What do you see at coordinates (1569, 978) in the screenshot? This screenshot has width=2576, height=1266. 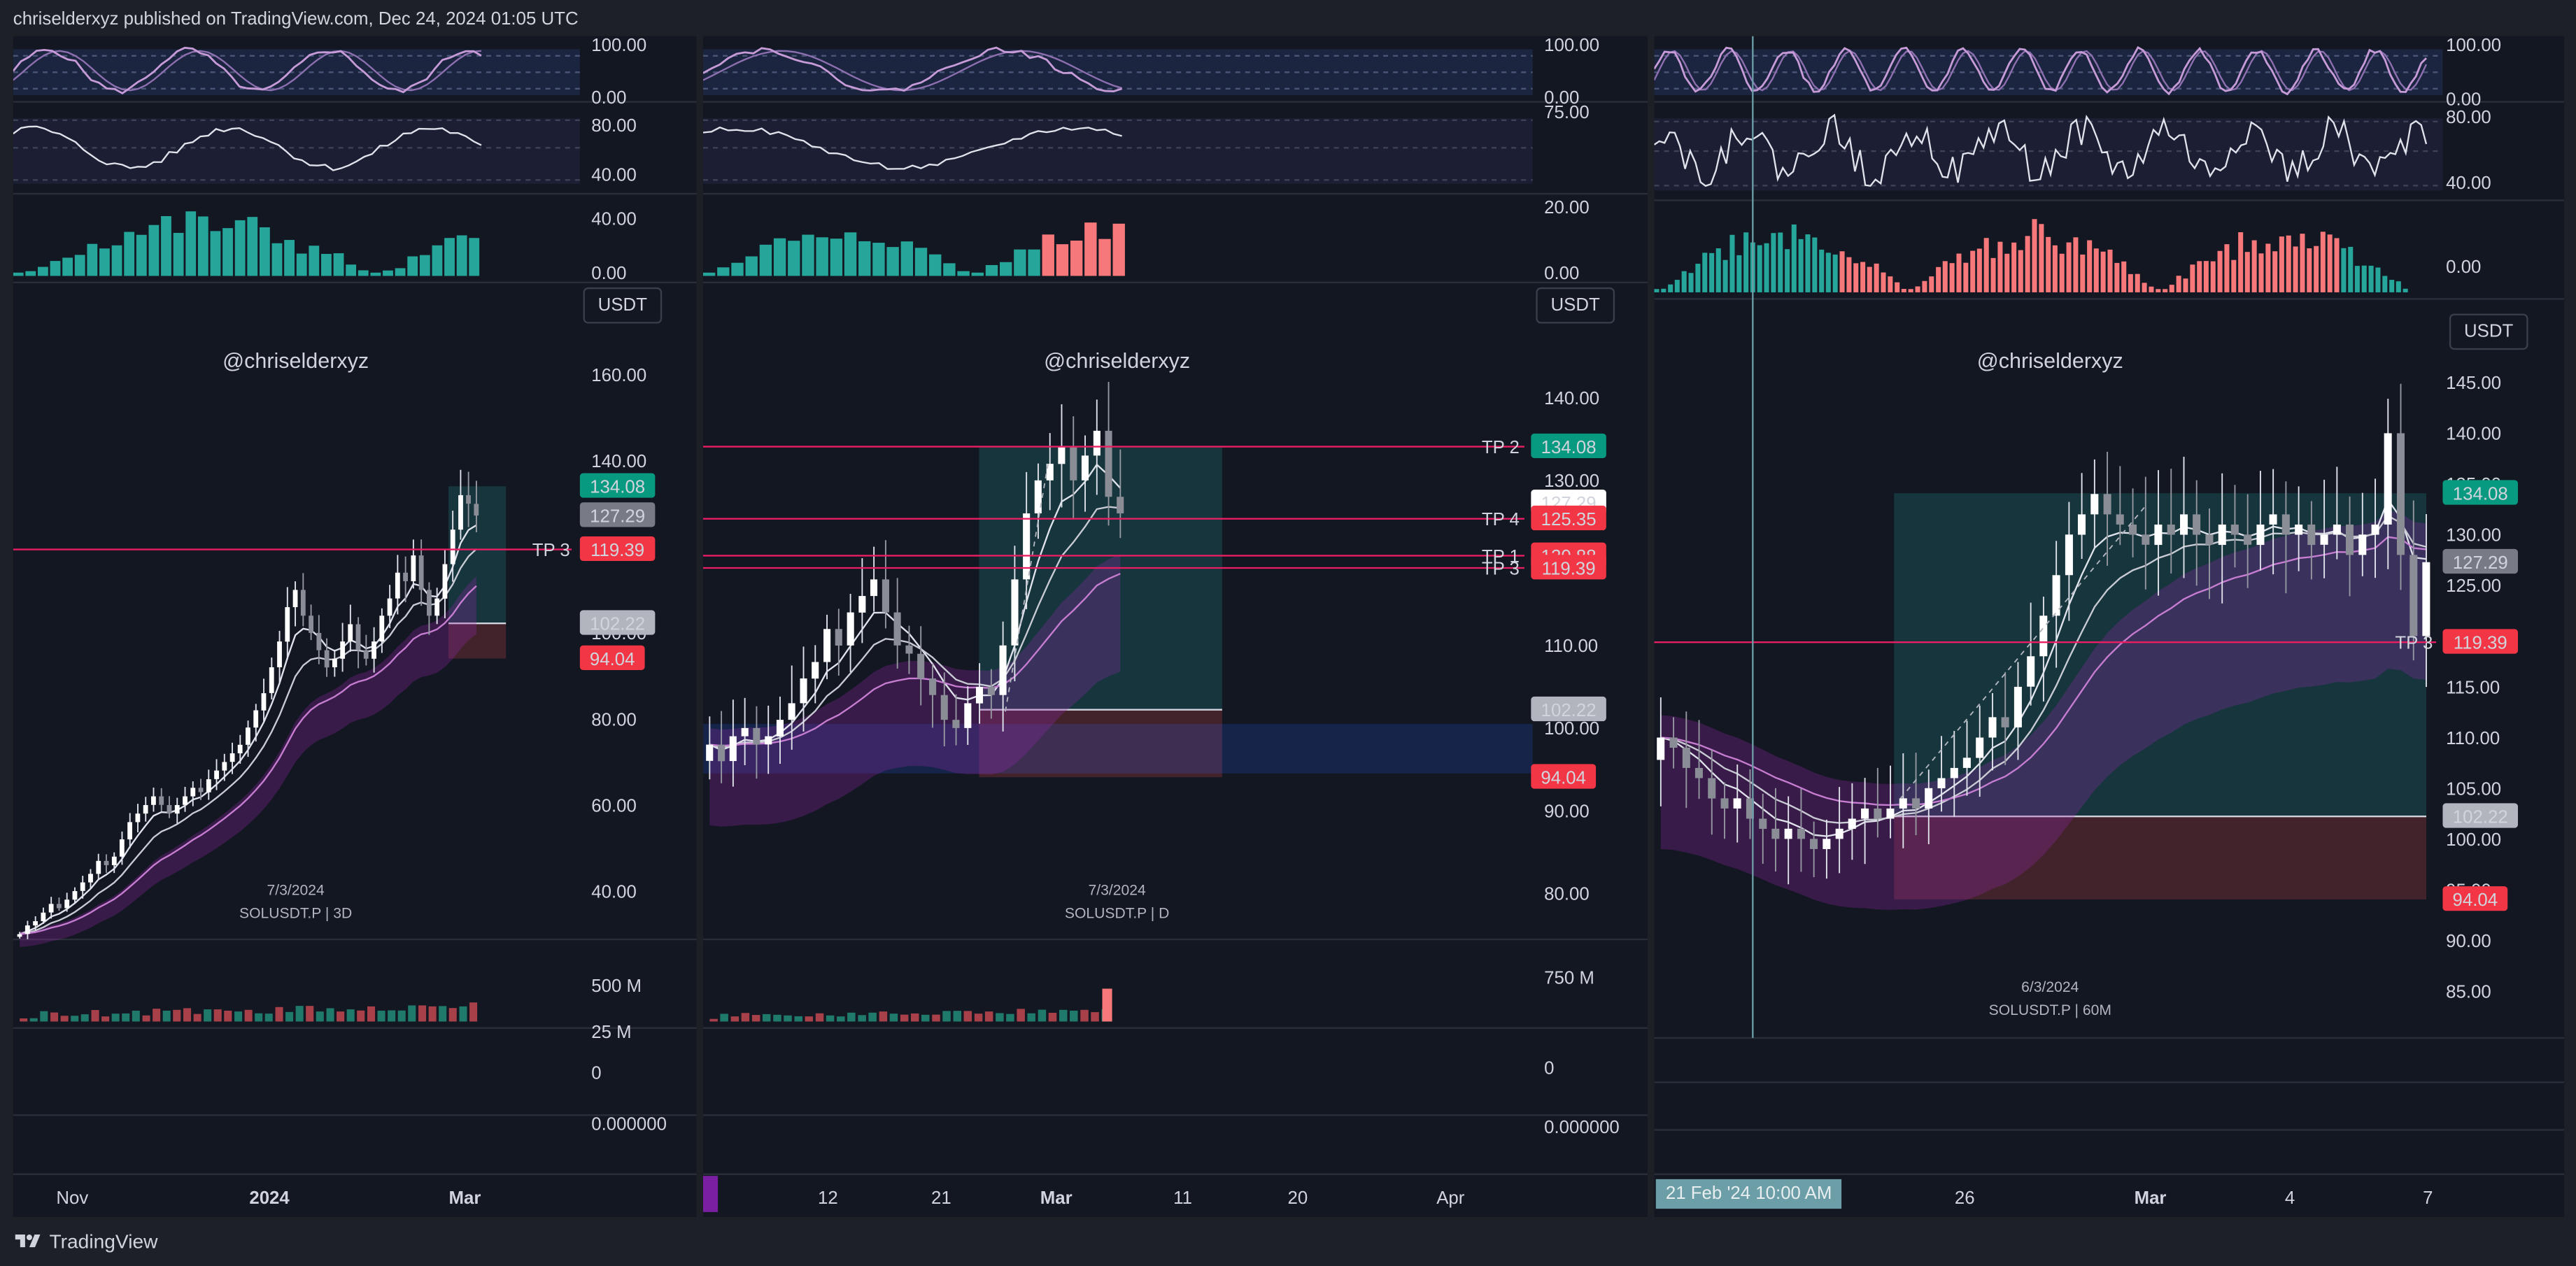 I see `volume-scale-label: 750 M` at bounding box center [1569, 978].